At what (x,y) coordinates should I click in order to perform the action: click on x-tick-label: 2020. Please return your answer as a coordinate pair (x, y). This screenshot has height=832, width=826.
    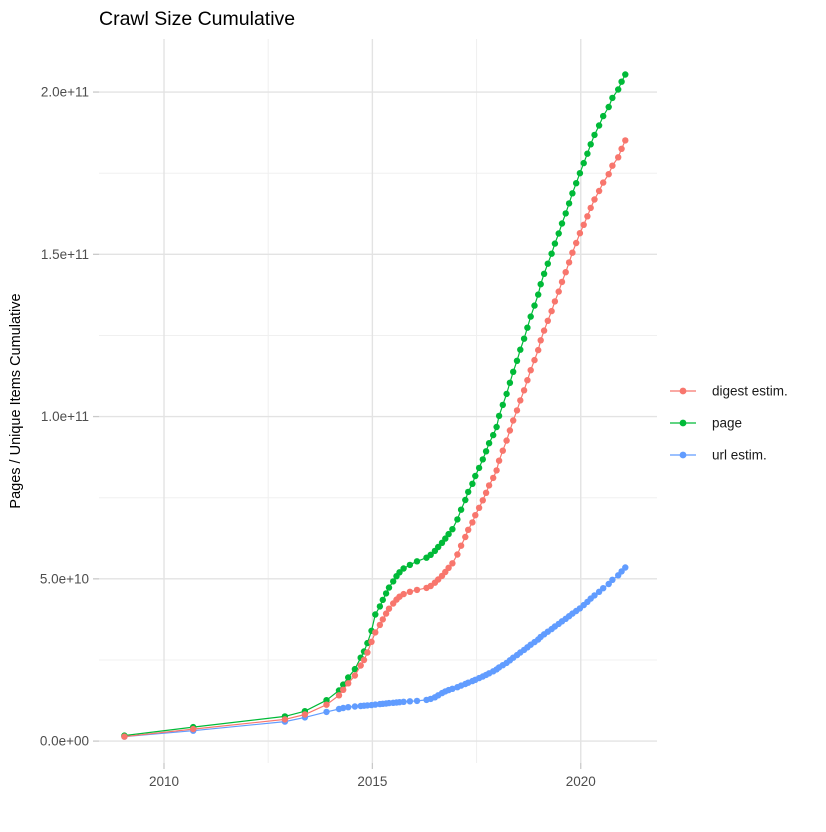
    Looking at the image, I should click on (581, 781).